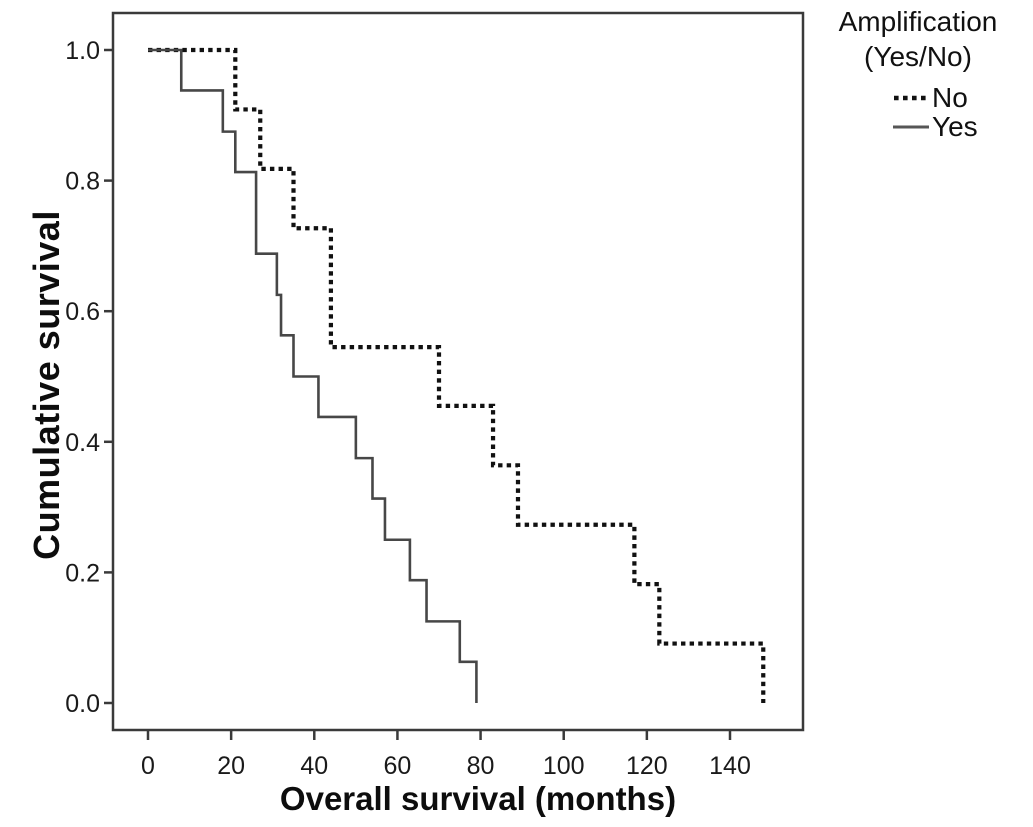 Image resolution: width=1033 pixels, height=827 pixels. What do you see at coordinates (912, 98) in the screenshot?
I see `dotted-line-sample` at bounding box center [912, 98].